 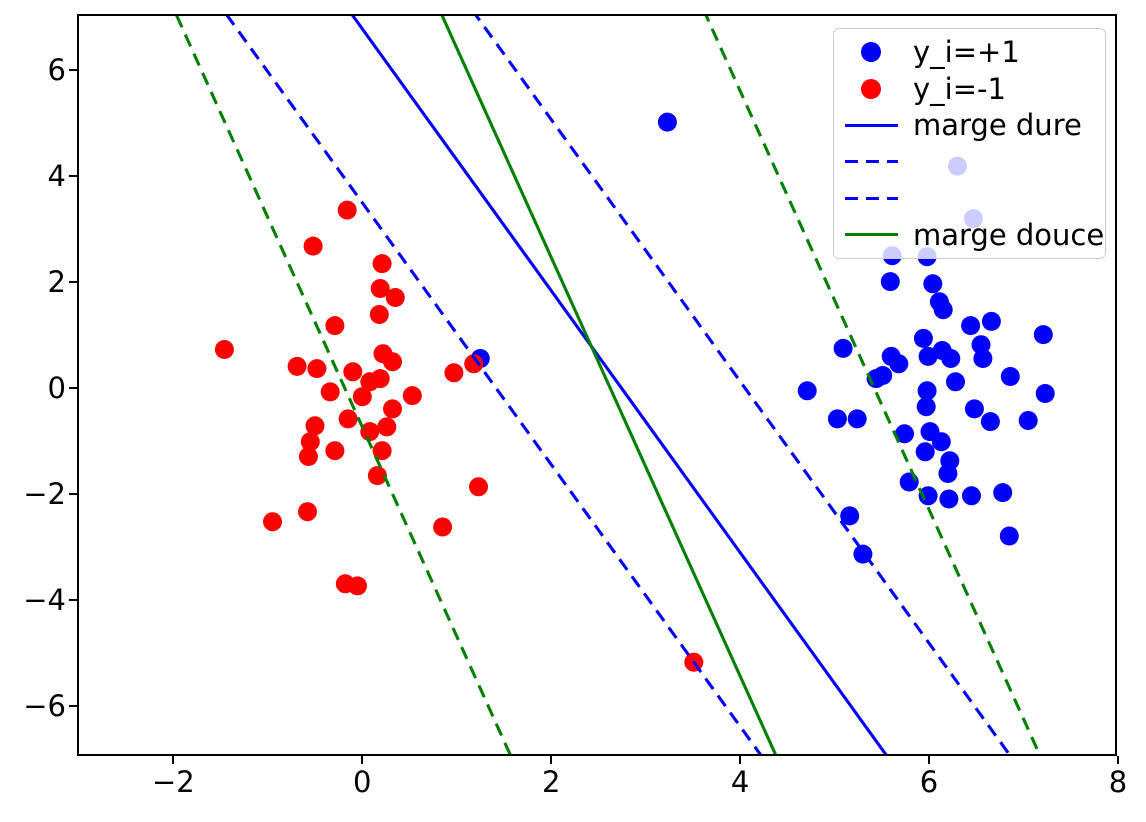 I want to click on legend-item: marge douce, so click(x=969, y=235).